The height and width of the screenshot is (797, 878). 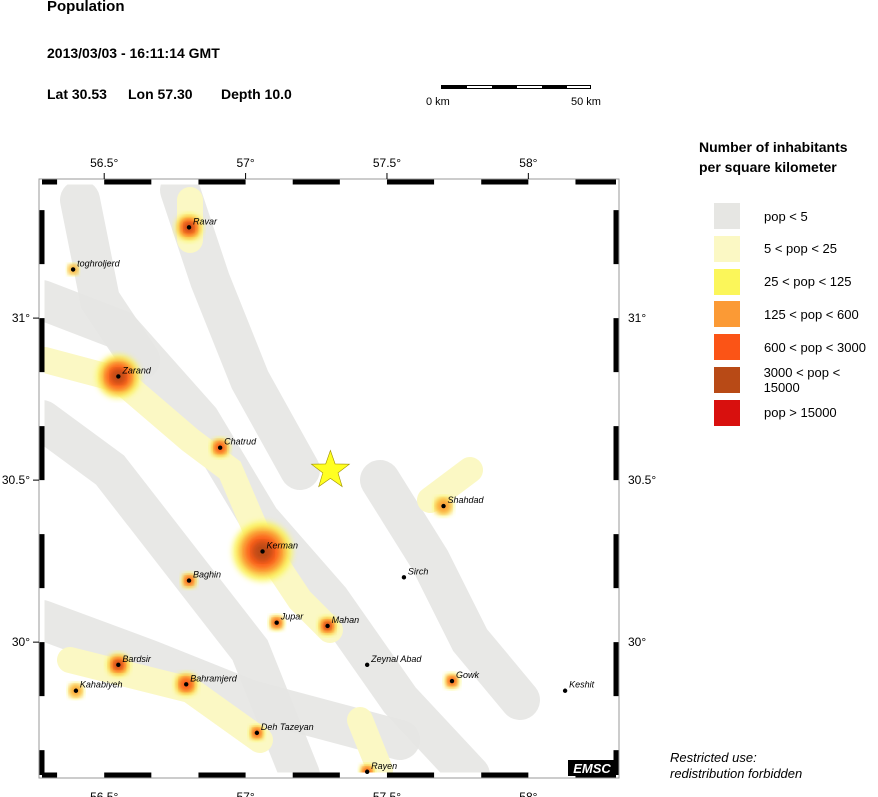 I want to click on city-label: Bahramjerd, so click(x=214, y=678).